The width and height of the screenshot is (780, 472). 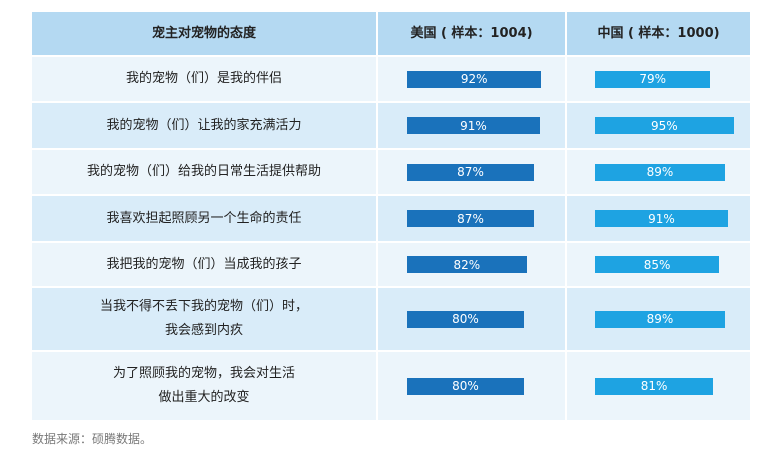 I want to click on row-label: 我把我的宠物（们）当成我的孩子, so click(x=205, y=265).